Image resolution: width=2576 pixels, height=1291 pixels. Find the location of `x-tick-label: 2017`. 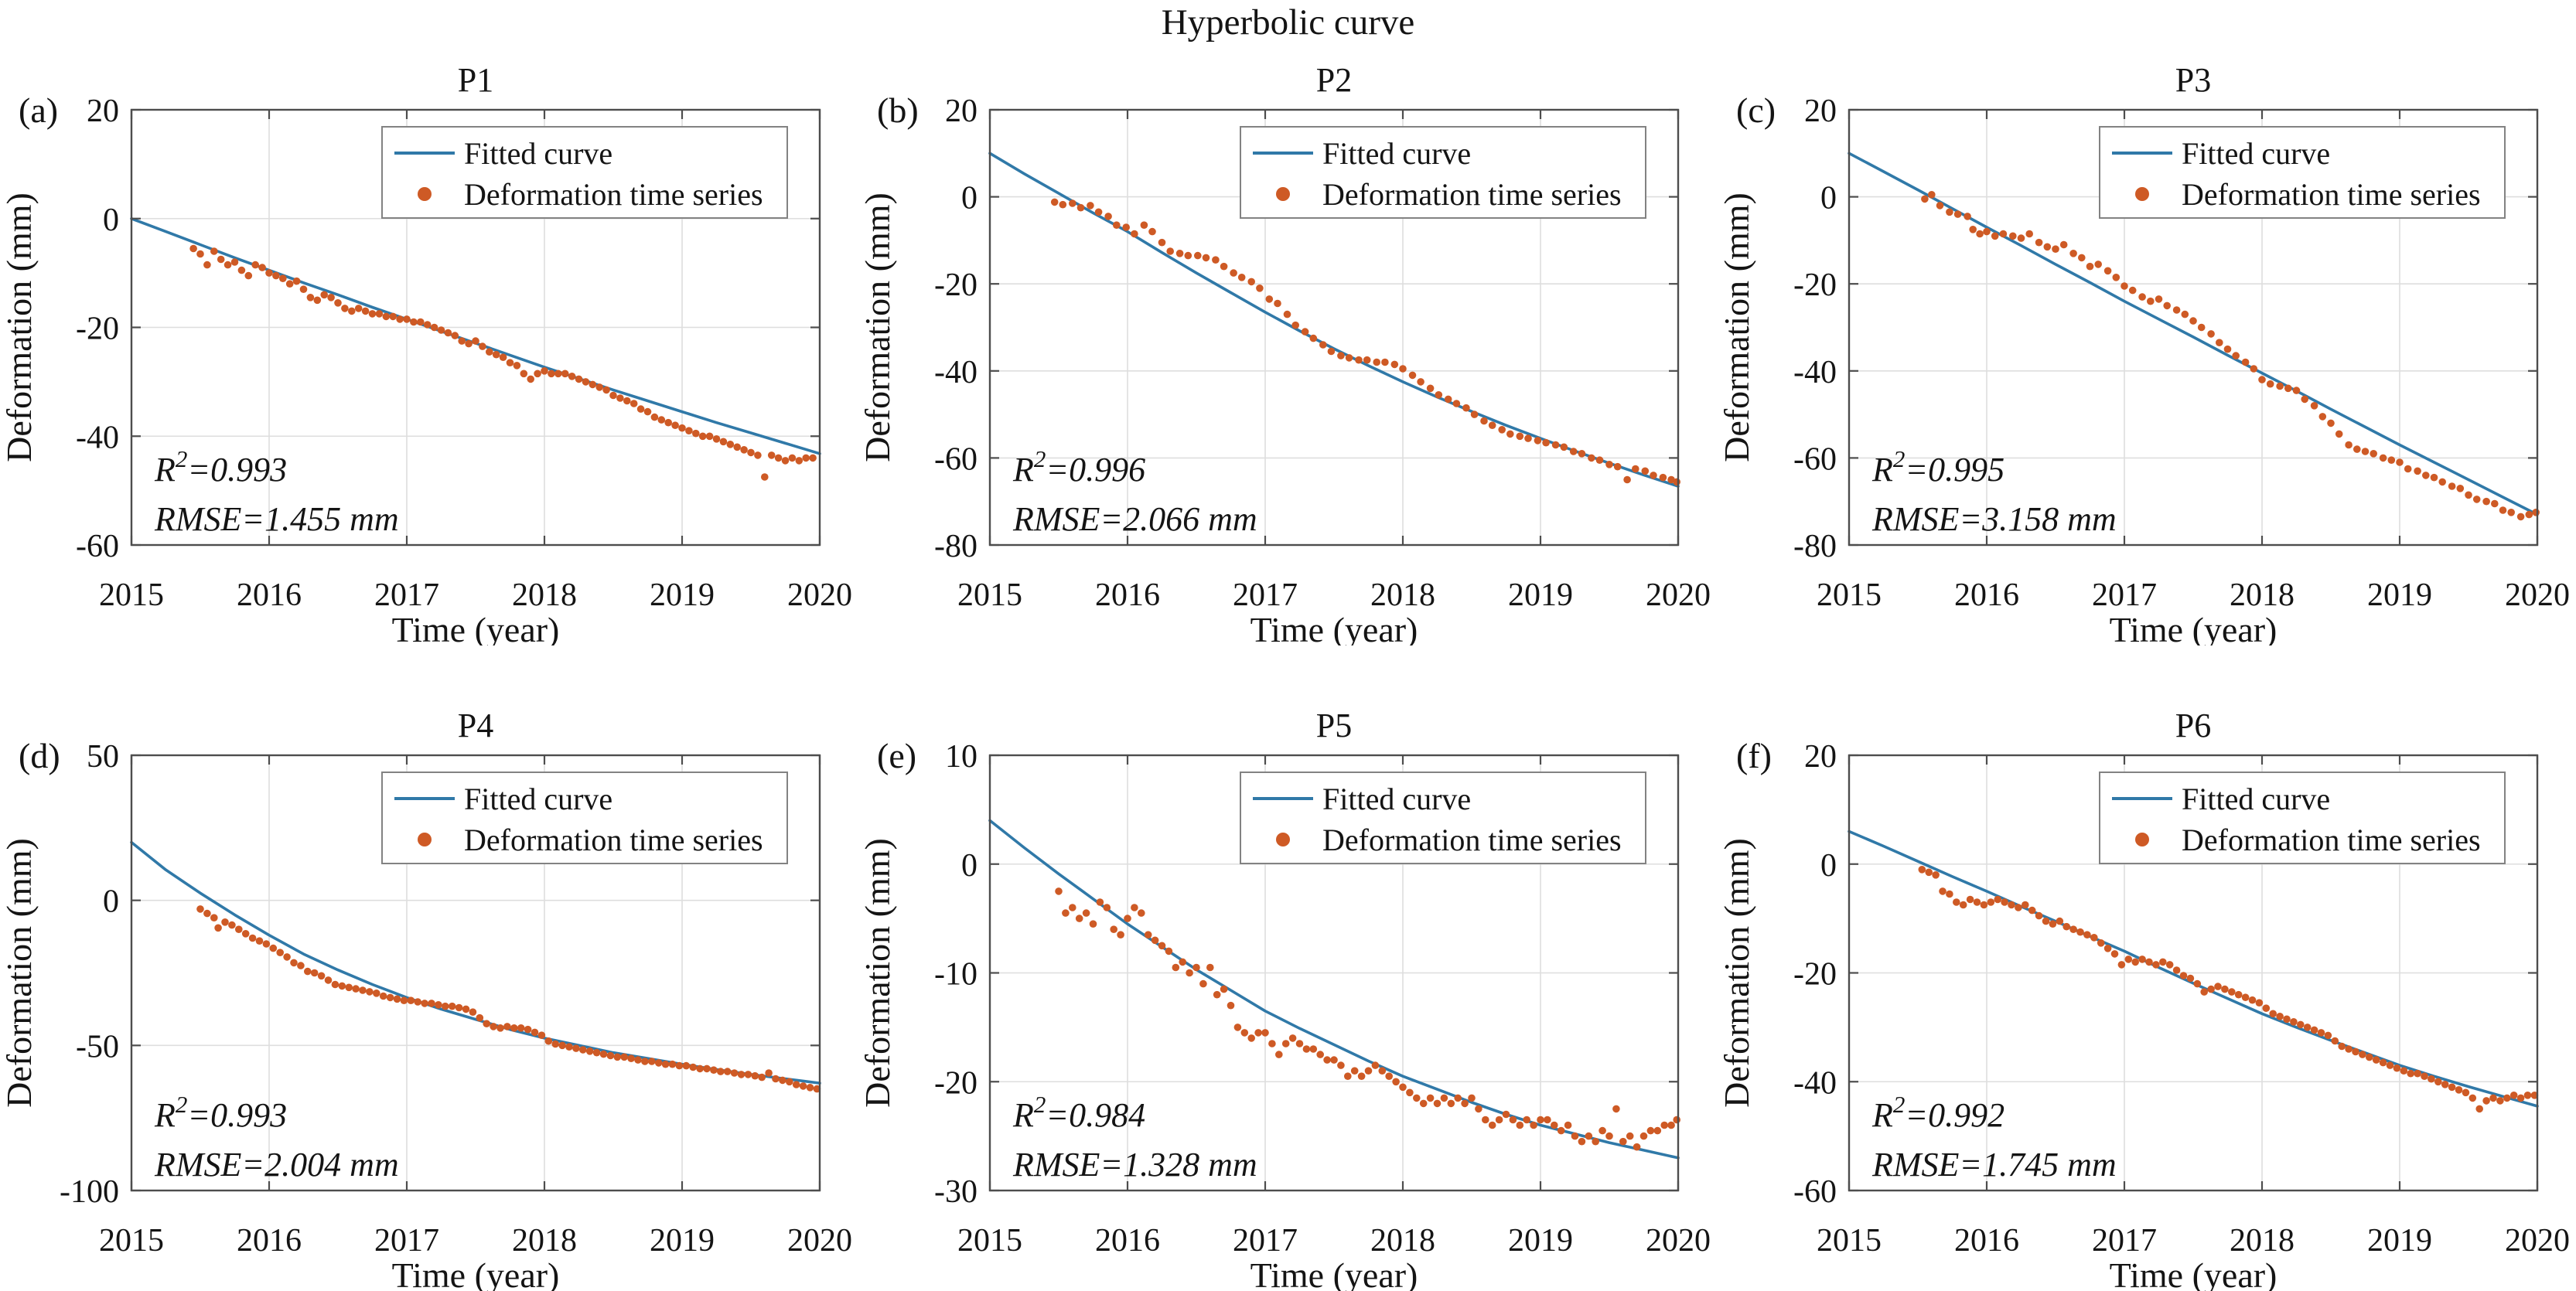

x-tick-label: 2017 is located at coordinates (2125, 595).